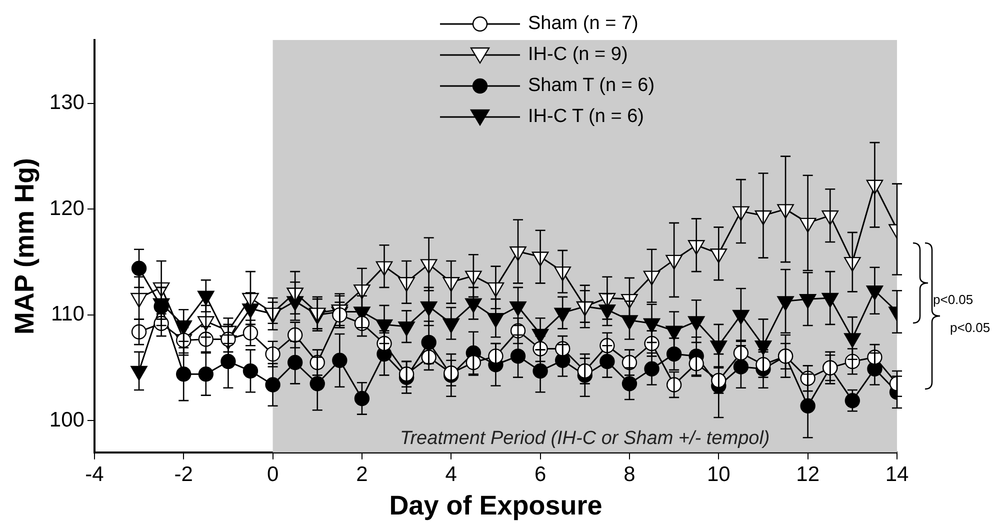 The image size is (995, 529). Describe the element at coordinates (585, 439) in the screenshot. I see `band-label: Treatment Period (IH-C or Sham +/- tempol)` at that location.